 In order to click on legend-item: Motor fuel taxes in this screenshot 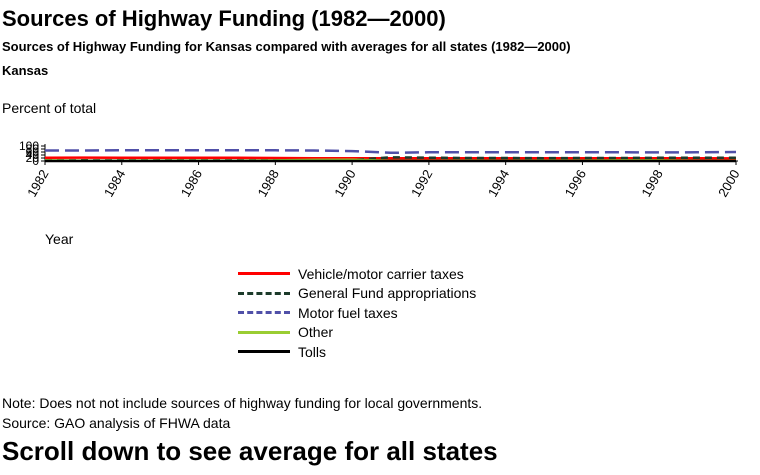, I will do `click(357, 313)`.